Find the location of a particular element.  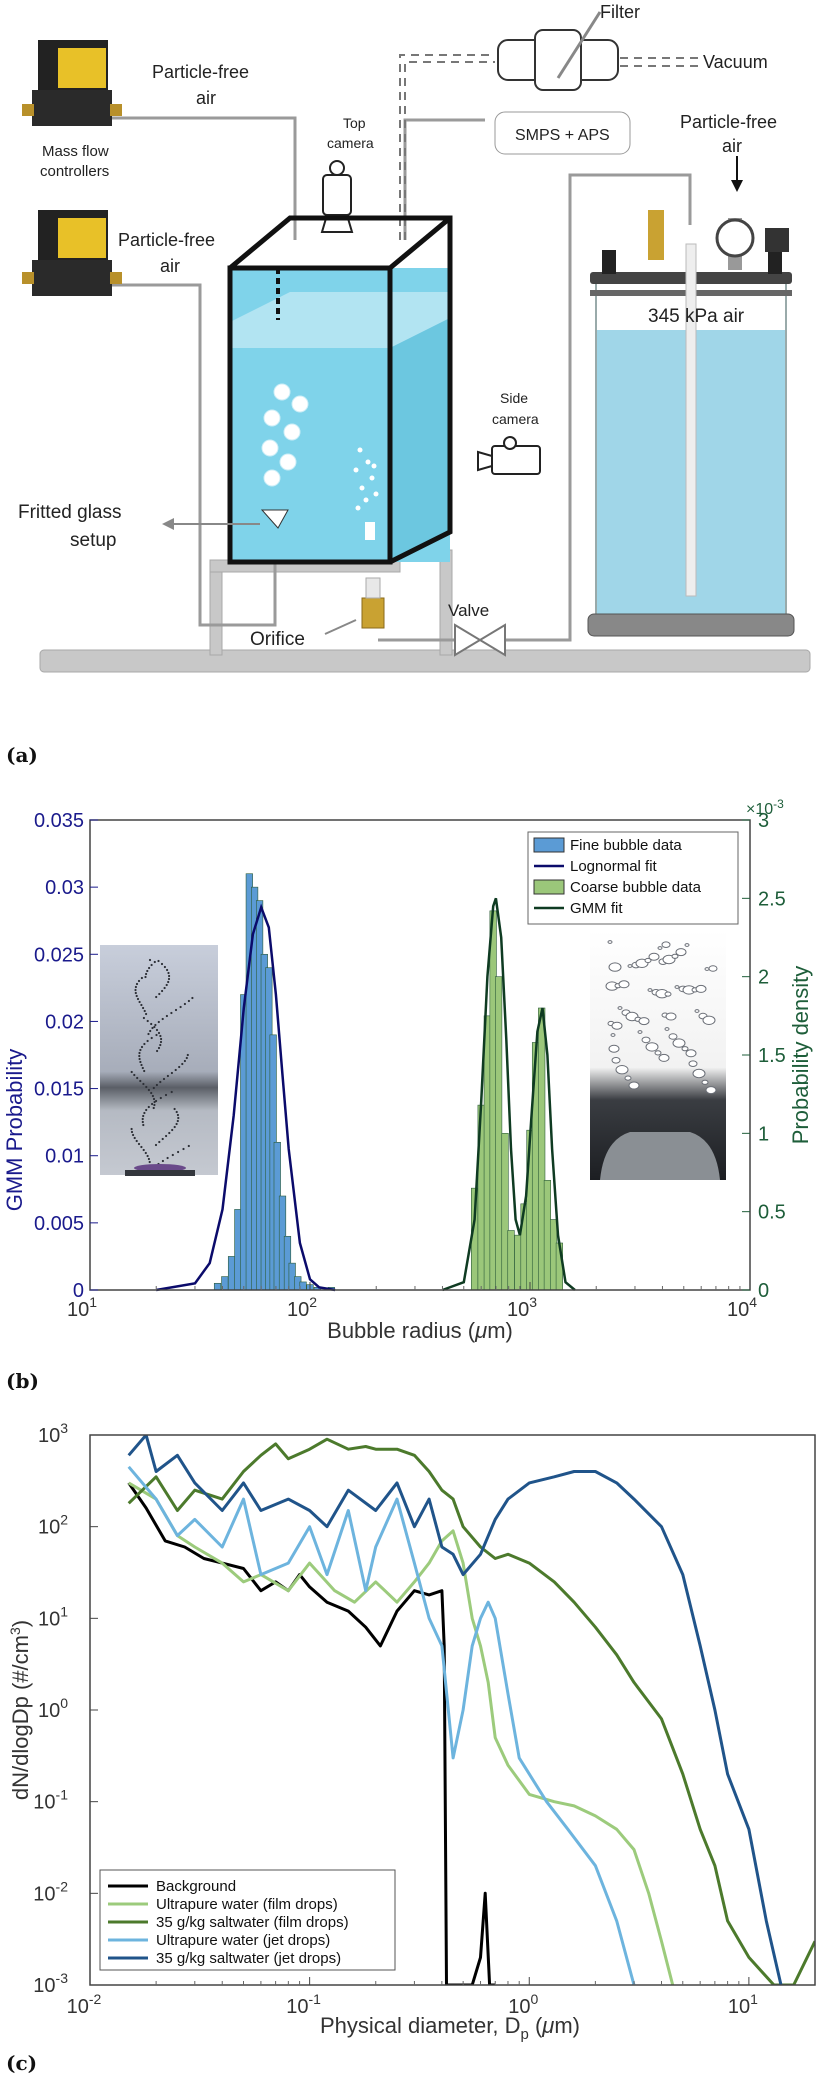

valve-label: Valve is located at coordinates (468, 610).